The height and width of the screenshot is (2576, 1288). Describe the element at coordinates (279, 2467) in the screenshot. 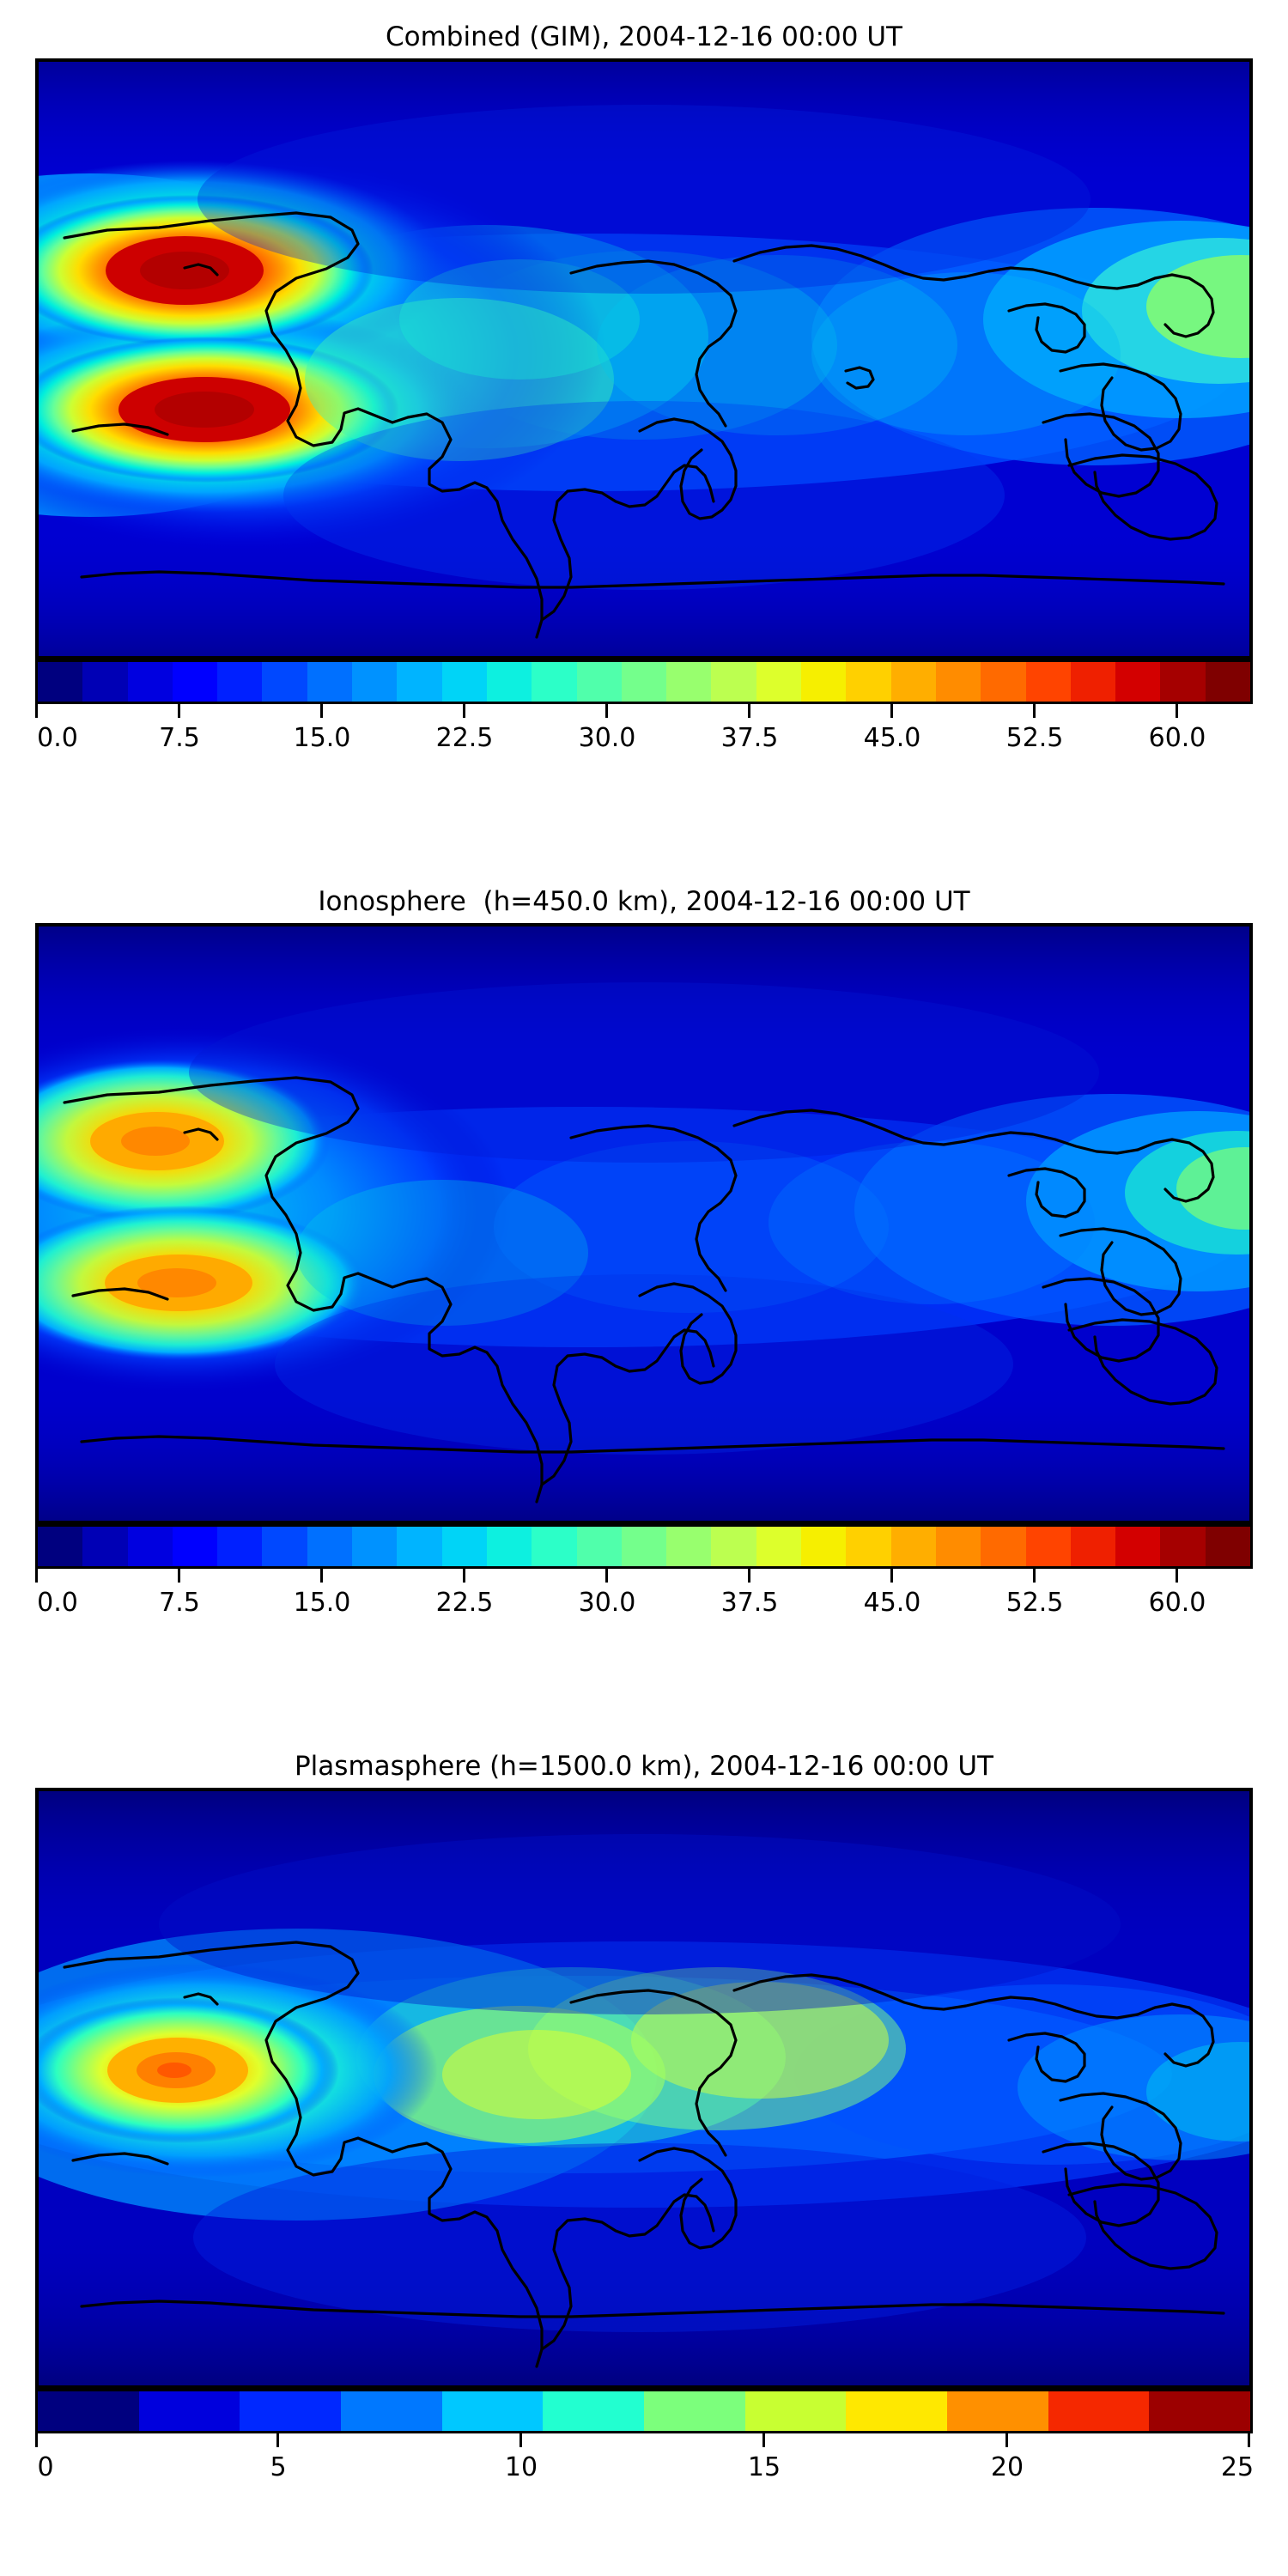

I see `tick-label: 5` at that location.